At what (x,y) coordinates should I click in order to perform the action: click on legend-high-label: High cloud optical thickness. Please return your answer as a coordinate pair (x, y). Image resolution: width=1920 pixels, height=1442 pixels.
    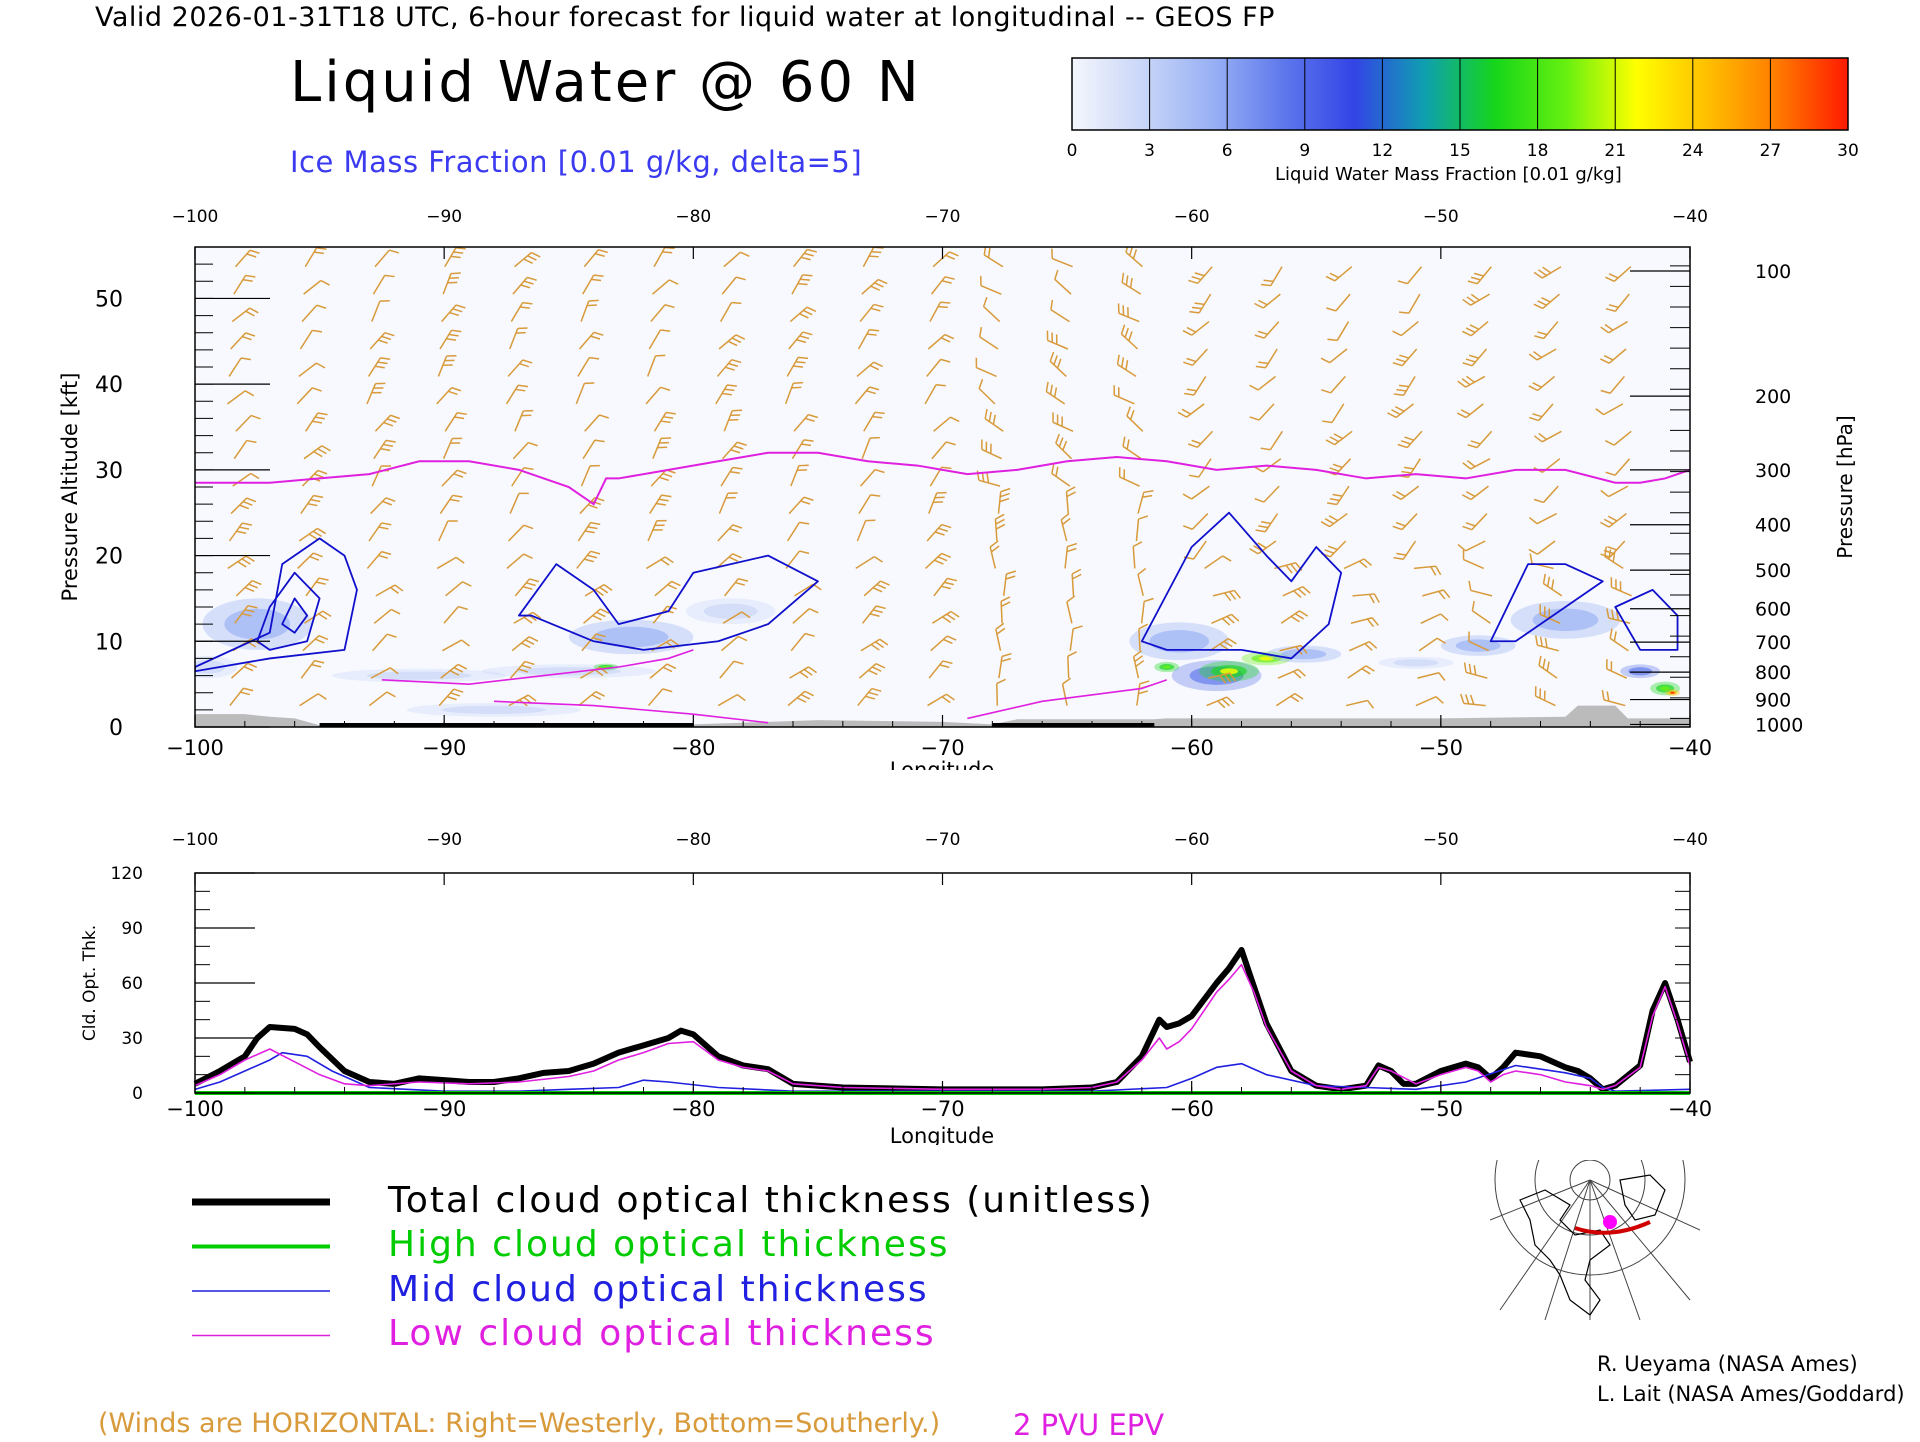
    Looking at the image, I should click on (669, 1244).